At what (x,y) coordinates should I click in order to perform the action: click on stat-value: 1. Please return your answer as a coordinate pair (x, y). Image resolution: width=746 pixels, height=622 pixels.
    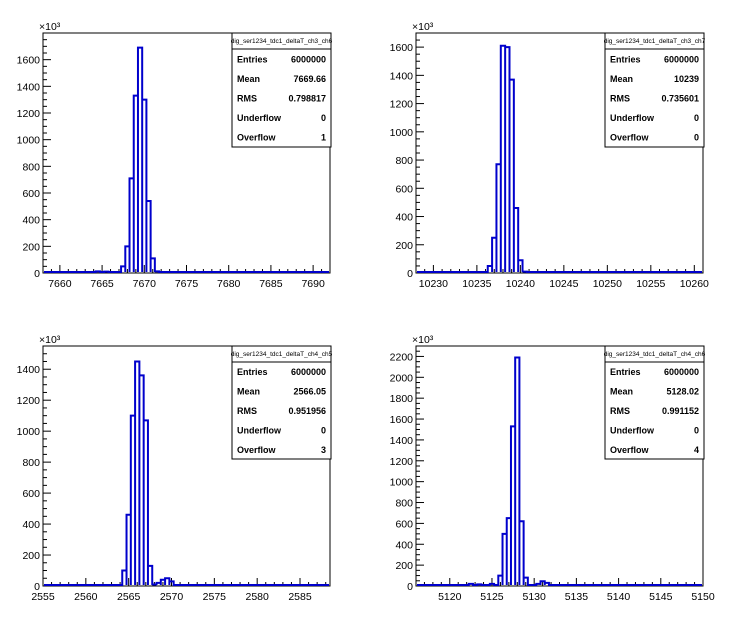
    Looking at the image, I should click on (323, 138).